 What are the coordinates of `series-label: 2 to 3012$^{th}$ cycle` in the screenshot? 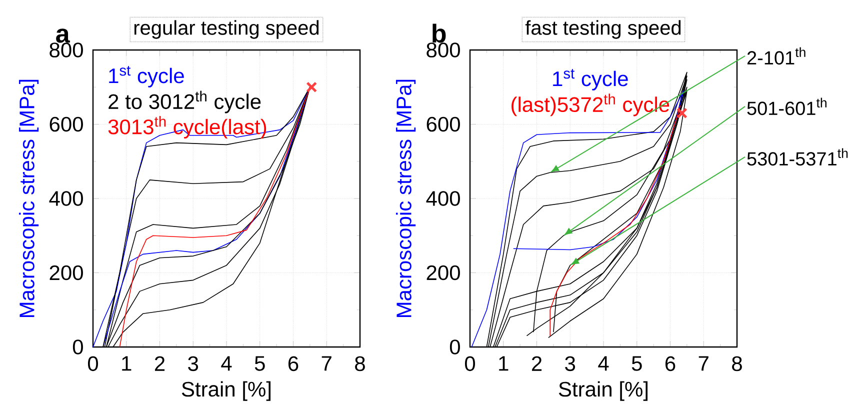 It's located at (184, 102).